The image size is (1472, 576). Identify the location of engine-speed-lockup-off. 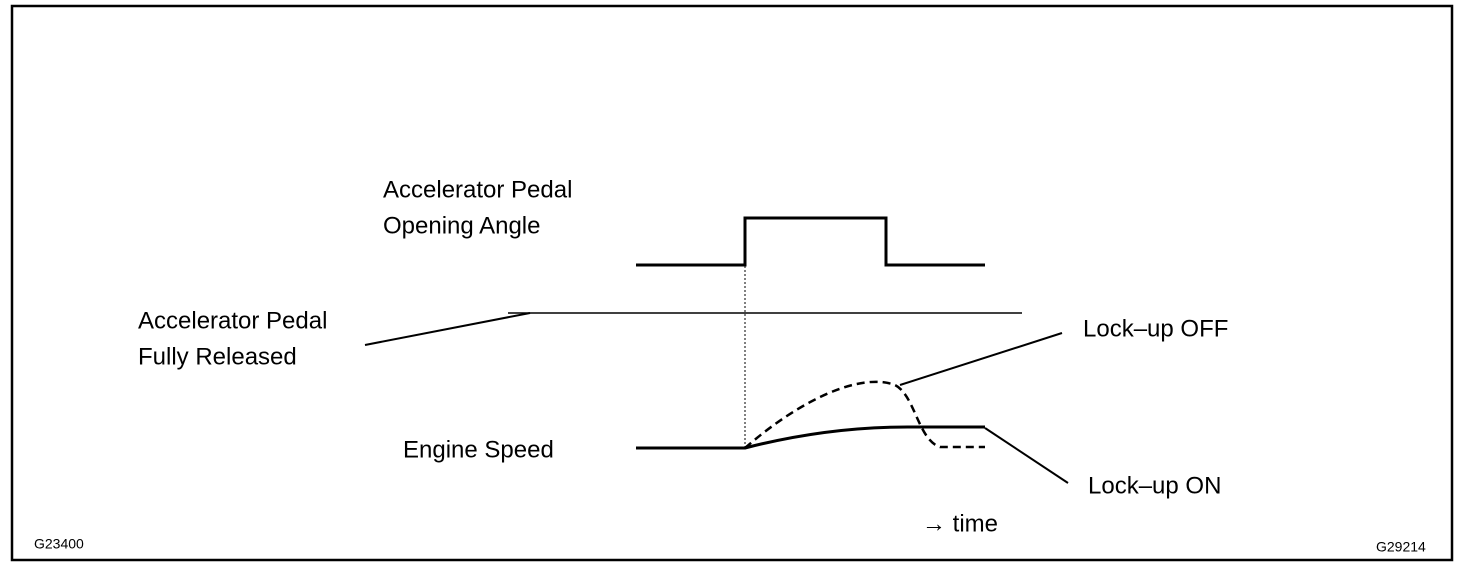
(864, 414).